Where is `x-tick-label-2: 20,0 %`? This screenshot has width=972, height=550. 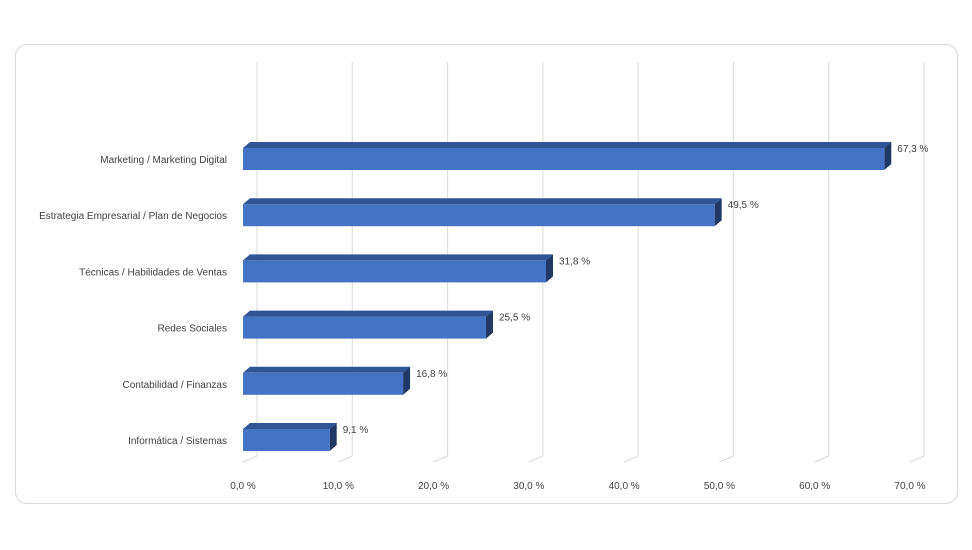
x-tick-label-2: 20,0 % is located at coordinates (433, 486).